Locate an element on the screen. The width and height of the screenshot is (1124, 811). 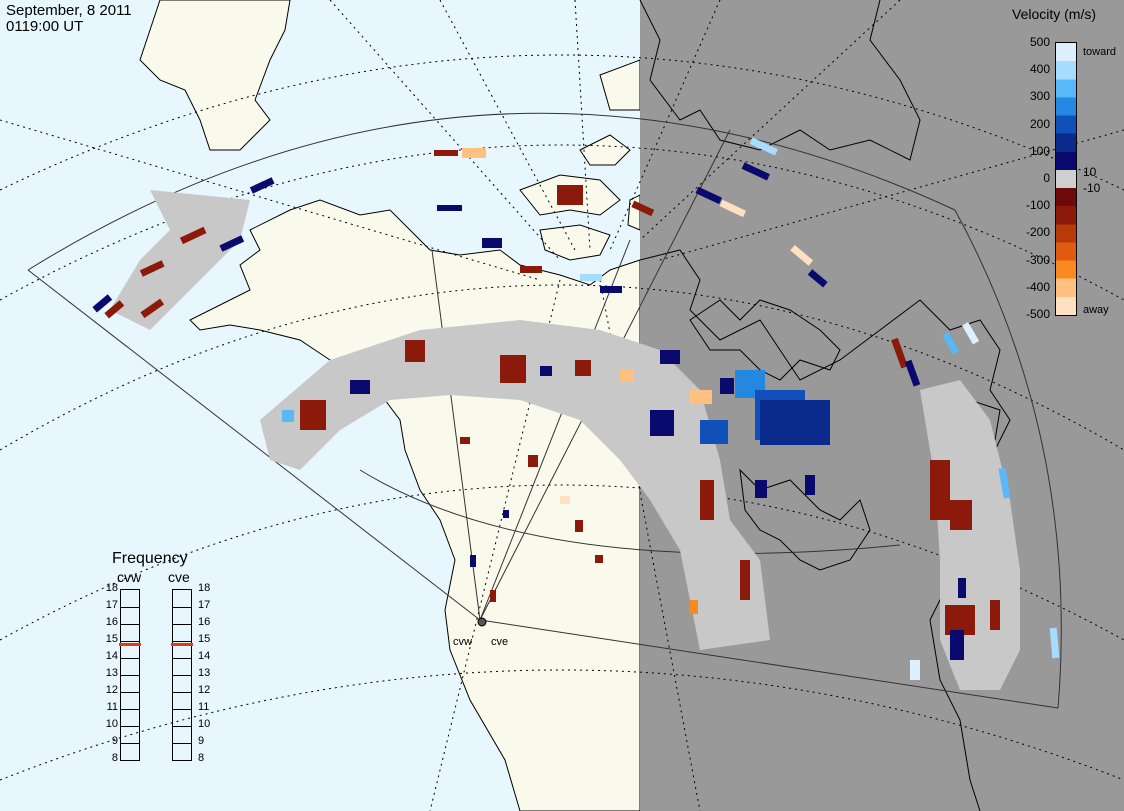
velocity-away-label: away is located at coordinates (1096, 310).